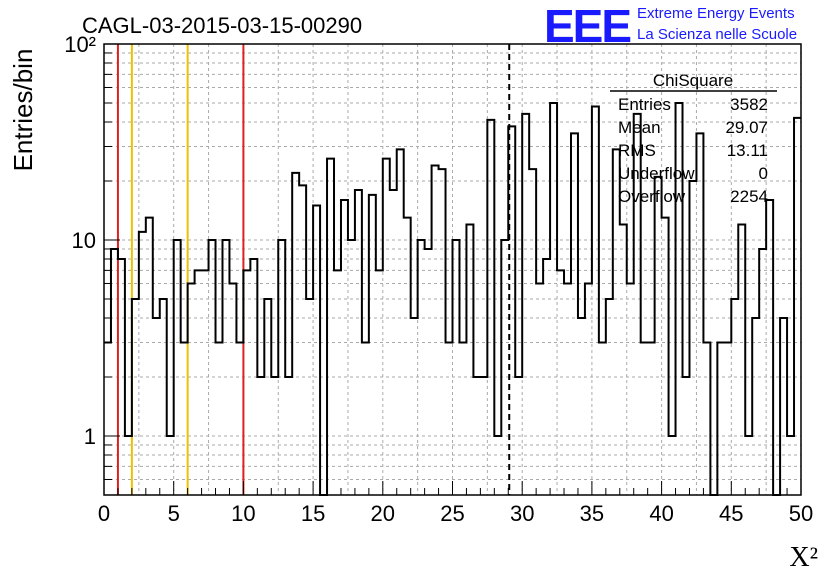  What do you see at coordinates (731, 513) in the screenshot?
I see `x-tick-label: 45` at bounding box center [731, 513].